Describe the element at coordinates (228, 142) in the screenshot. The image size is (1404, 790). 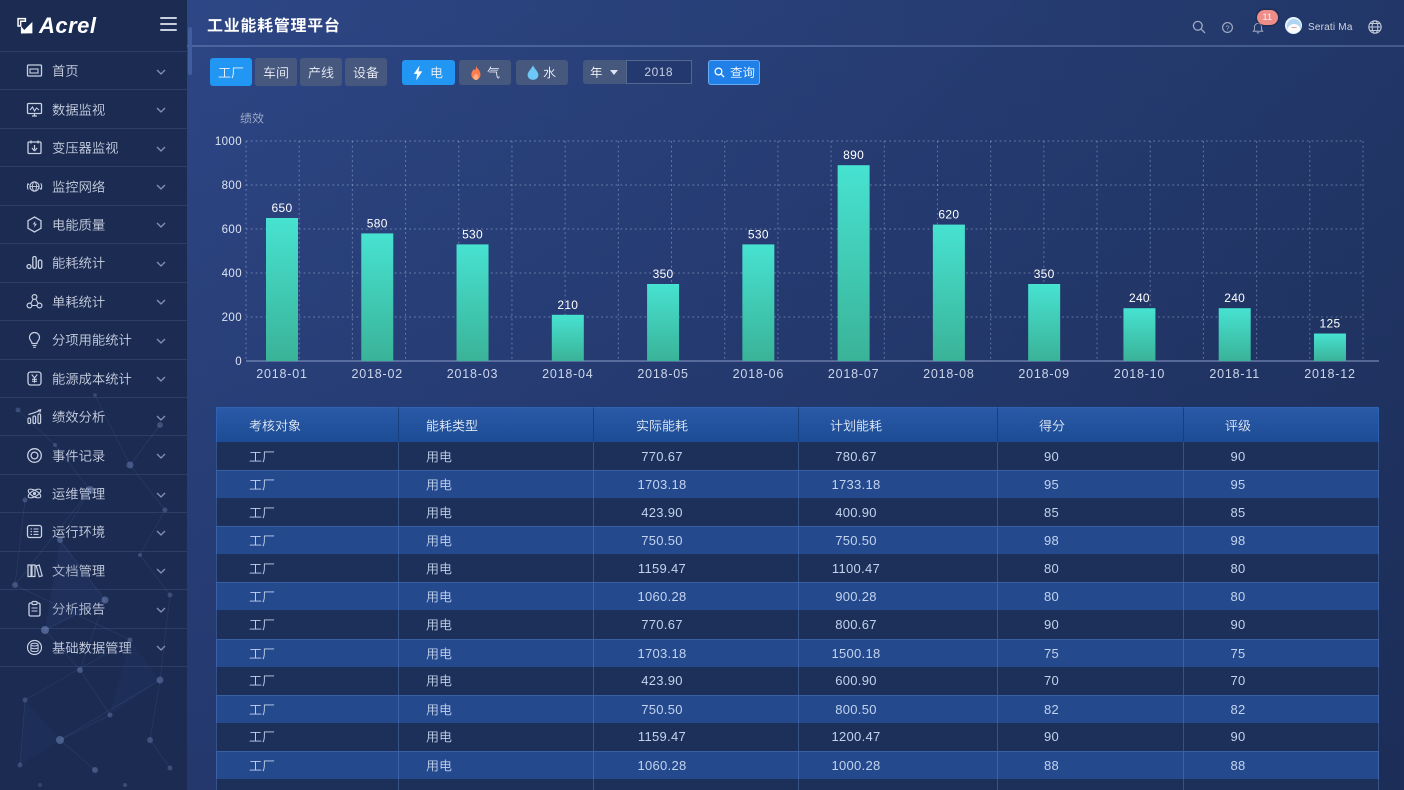
I see `svg-text: 1000` at that location.